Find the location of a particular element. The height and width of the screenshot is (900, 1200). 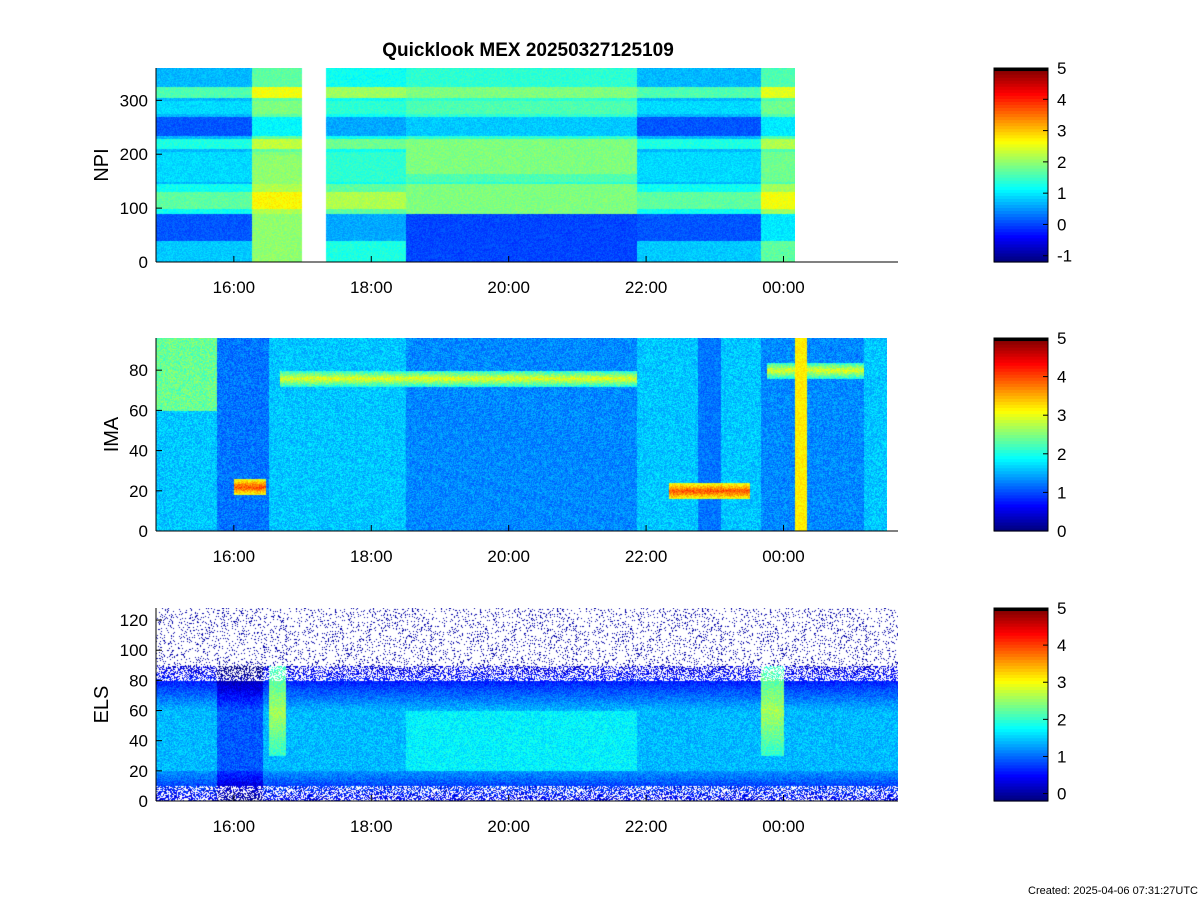

colorbar-tick-label: 0 is located at coordinates (1061, 794).